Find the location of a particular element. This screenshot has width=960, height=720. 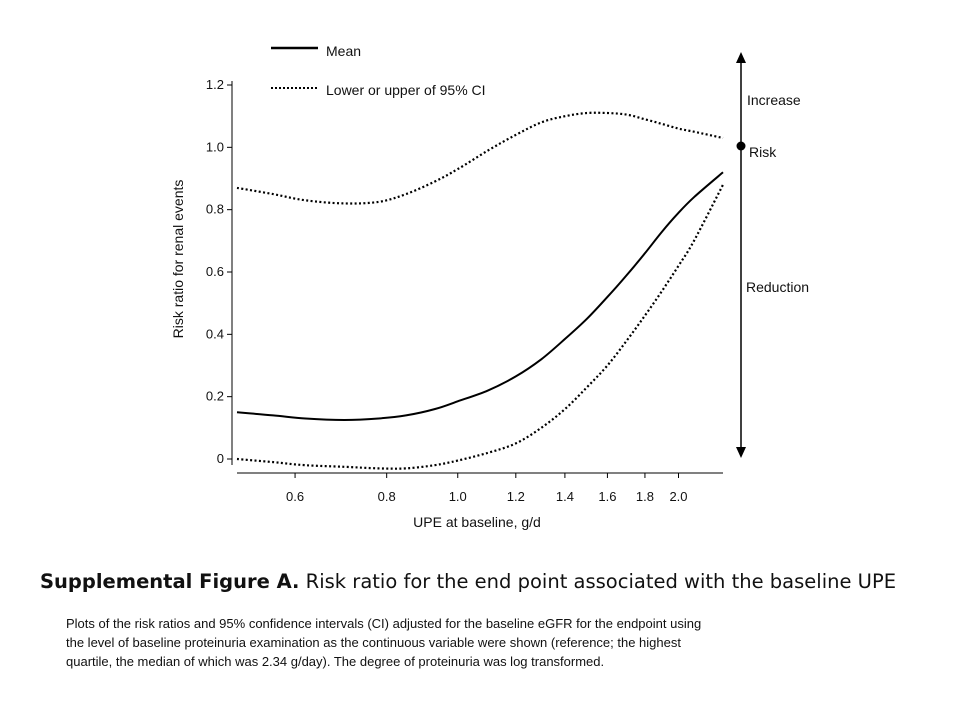

x-tick-label: 1.0 is located at coordinates (458, 496).